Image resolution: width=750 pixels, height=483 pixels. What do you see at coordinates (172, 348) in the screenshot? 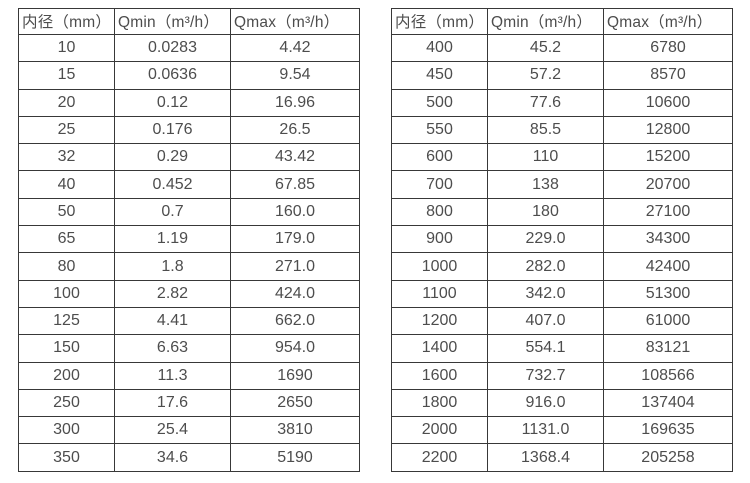
I see `table-cell: 6.63` at bounding box center [172, 348].